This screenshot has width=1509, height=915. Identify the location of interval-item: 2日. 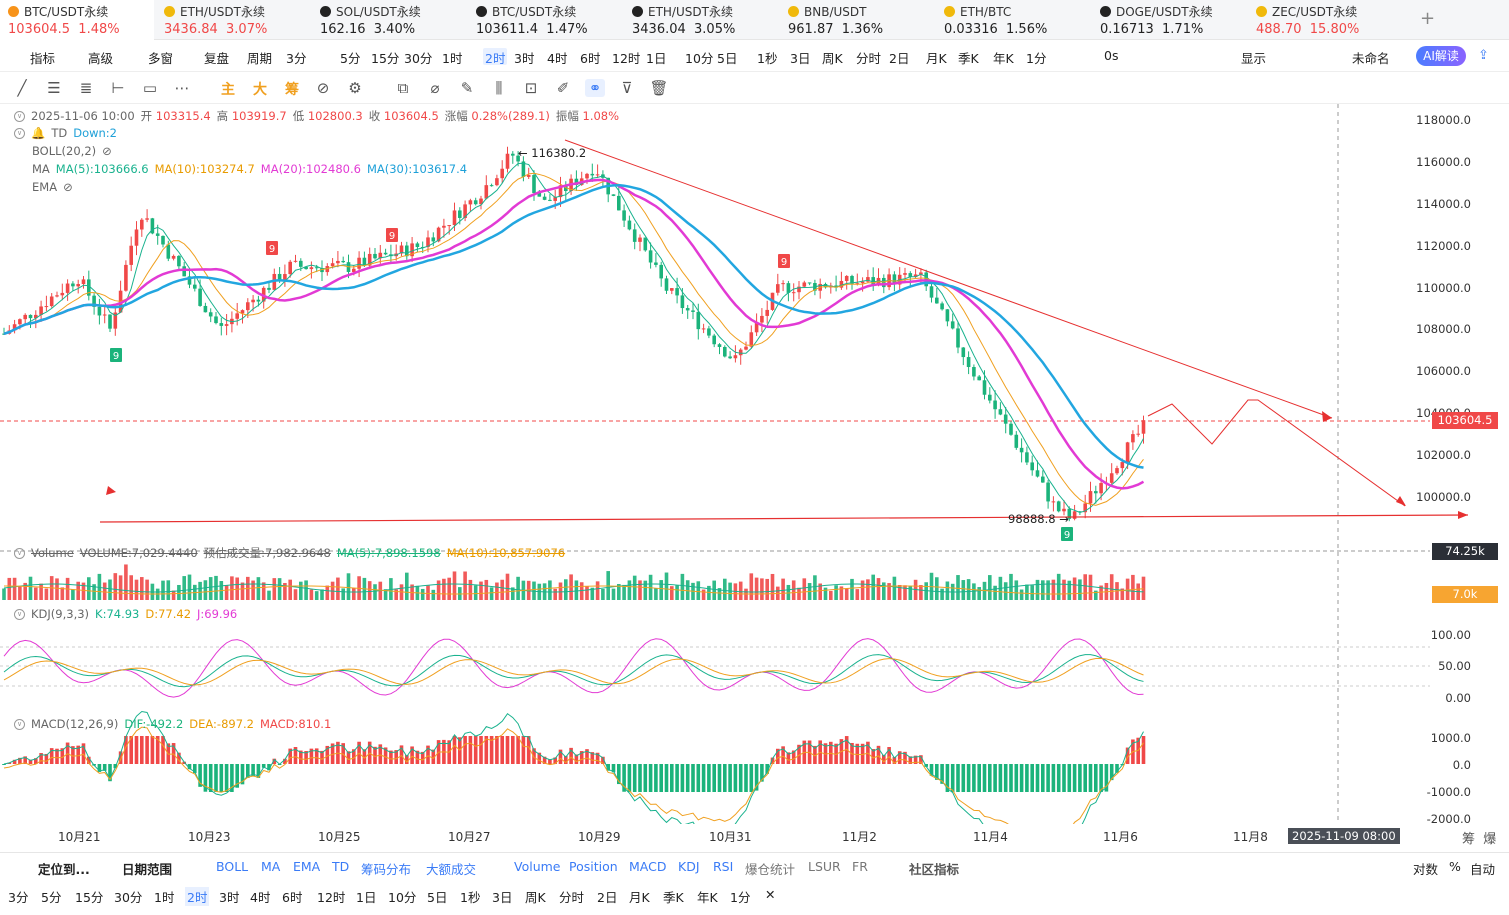
(607, 897).